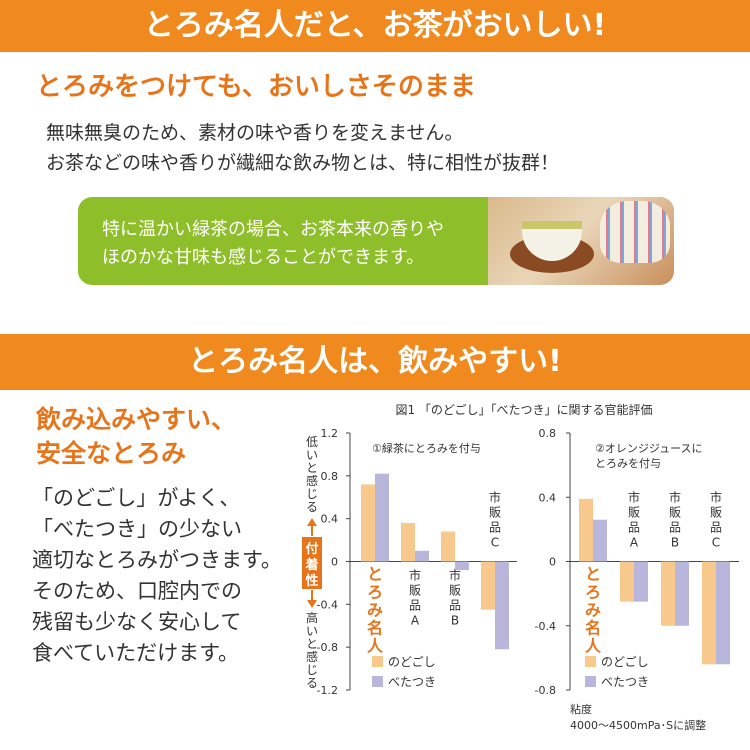 The height and width of the screenshot is (750, 750). Describe the element at coordinates (376, 241) in the screenshot. I see `green-tea-callout: 特に温かい緑茶の場合、お茶本来の香りや ほのかな甘味も感じることができます。` at that location.